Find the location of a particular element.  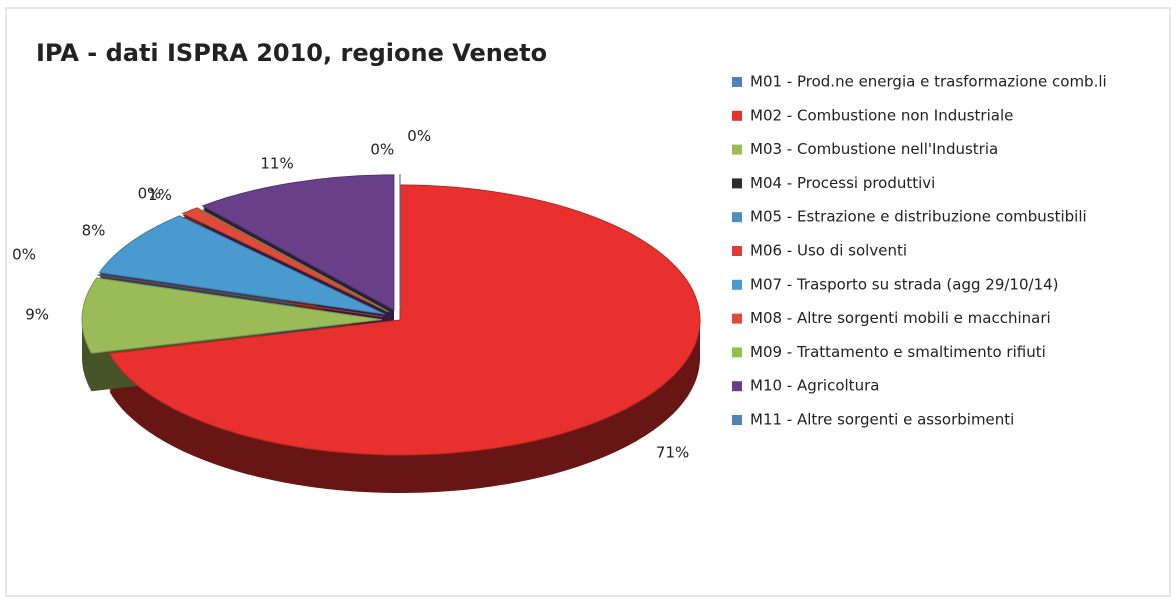

legend-label: M07 - Trasporto su strada (agg 29/10/14) is located at coordinates (904, 284).